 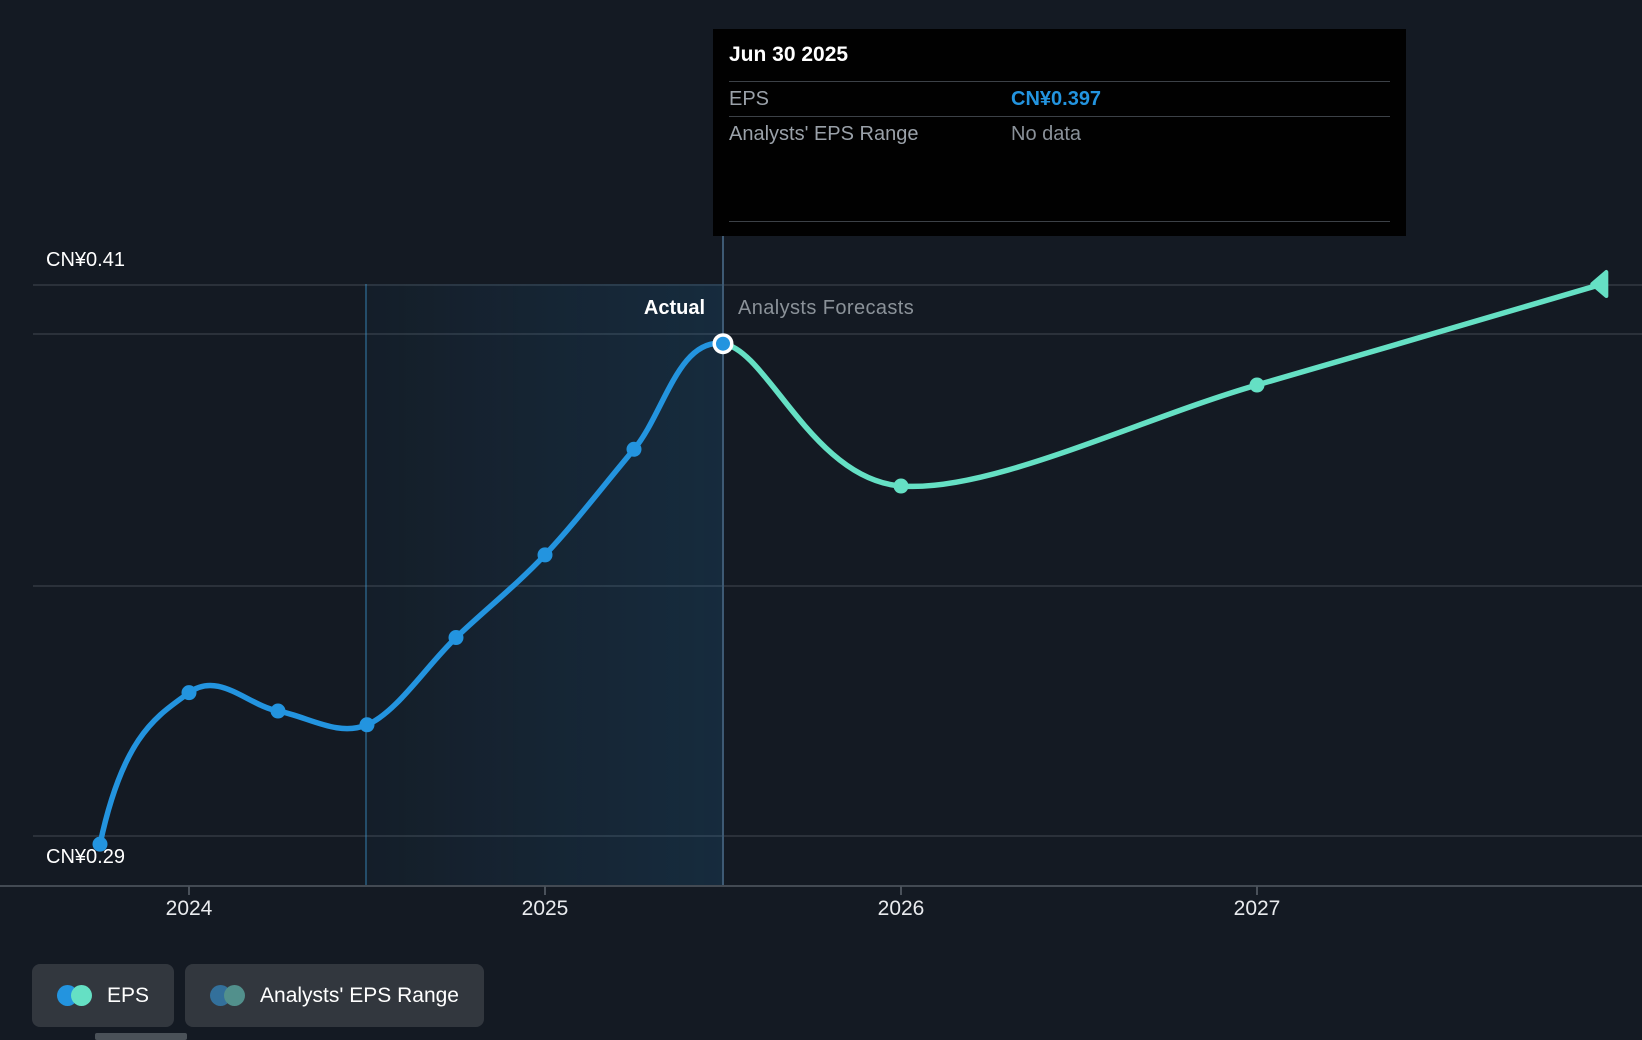 I want to click on tooltip-spacer, so click(x=1059, y=186).